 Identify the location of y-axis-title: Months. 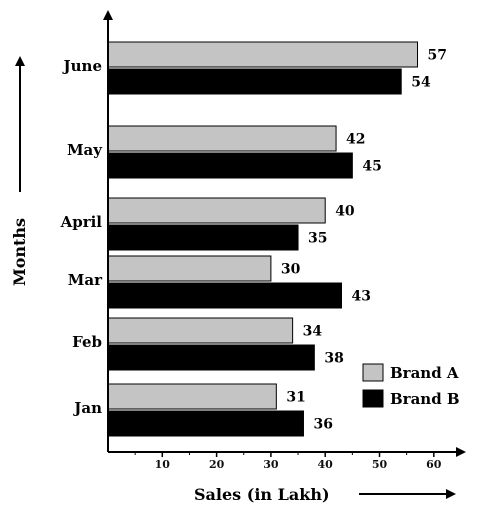
(19, 252).